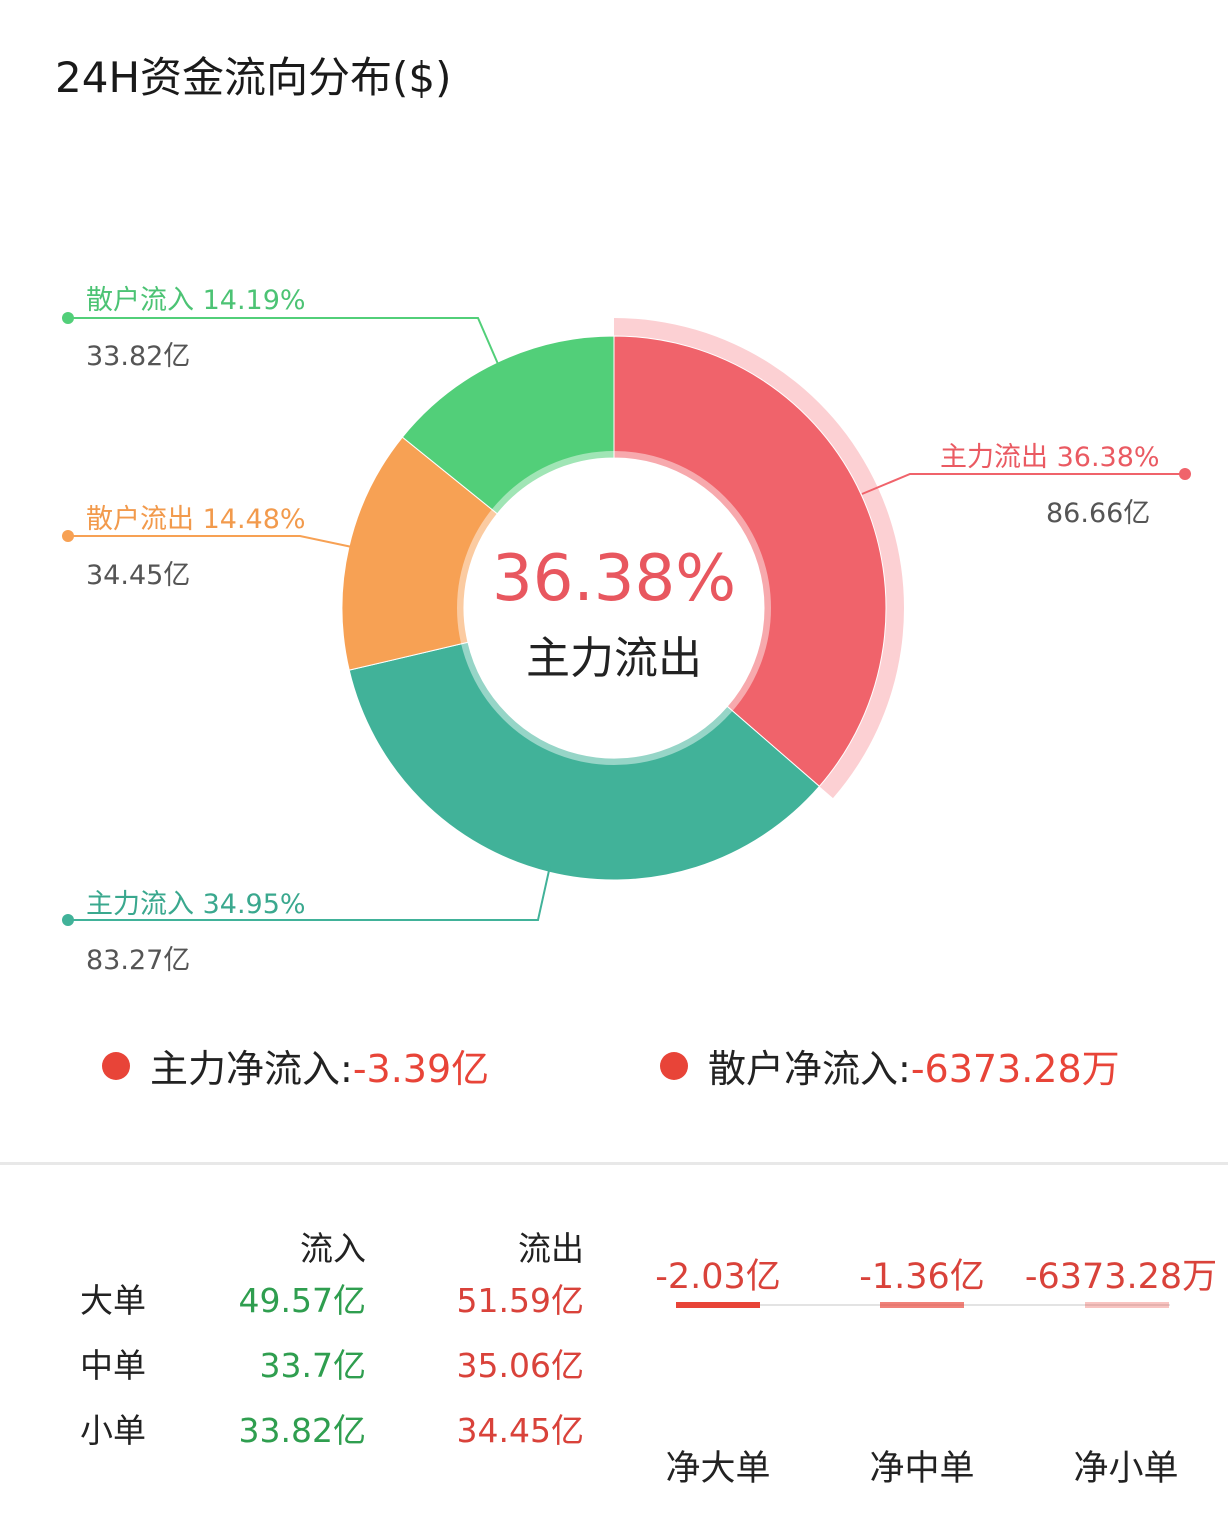  Describe the element at coordinates (520, 1430) in the screenshot. I see `small-out-value: 34.45亿` at that location.